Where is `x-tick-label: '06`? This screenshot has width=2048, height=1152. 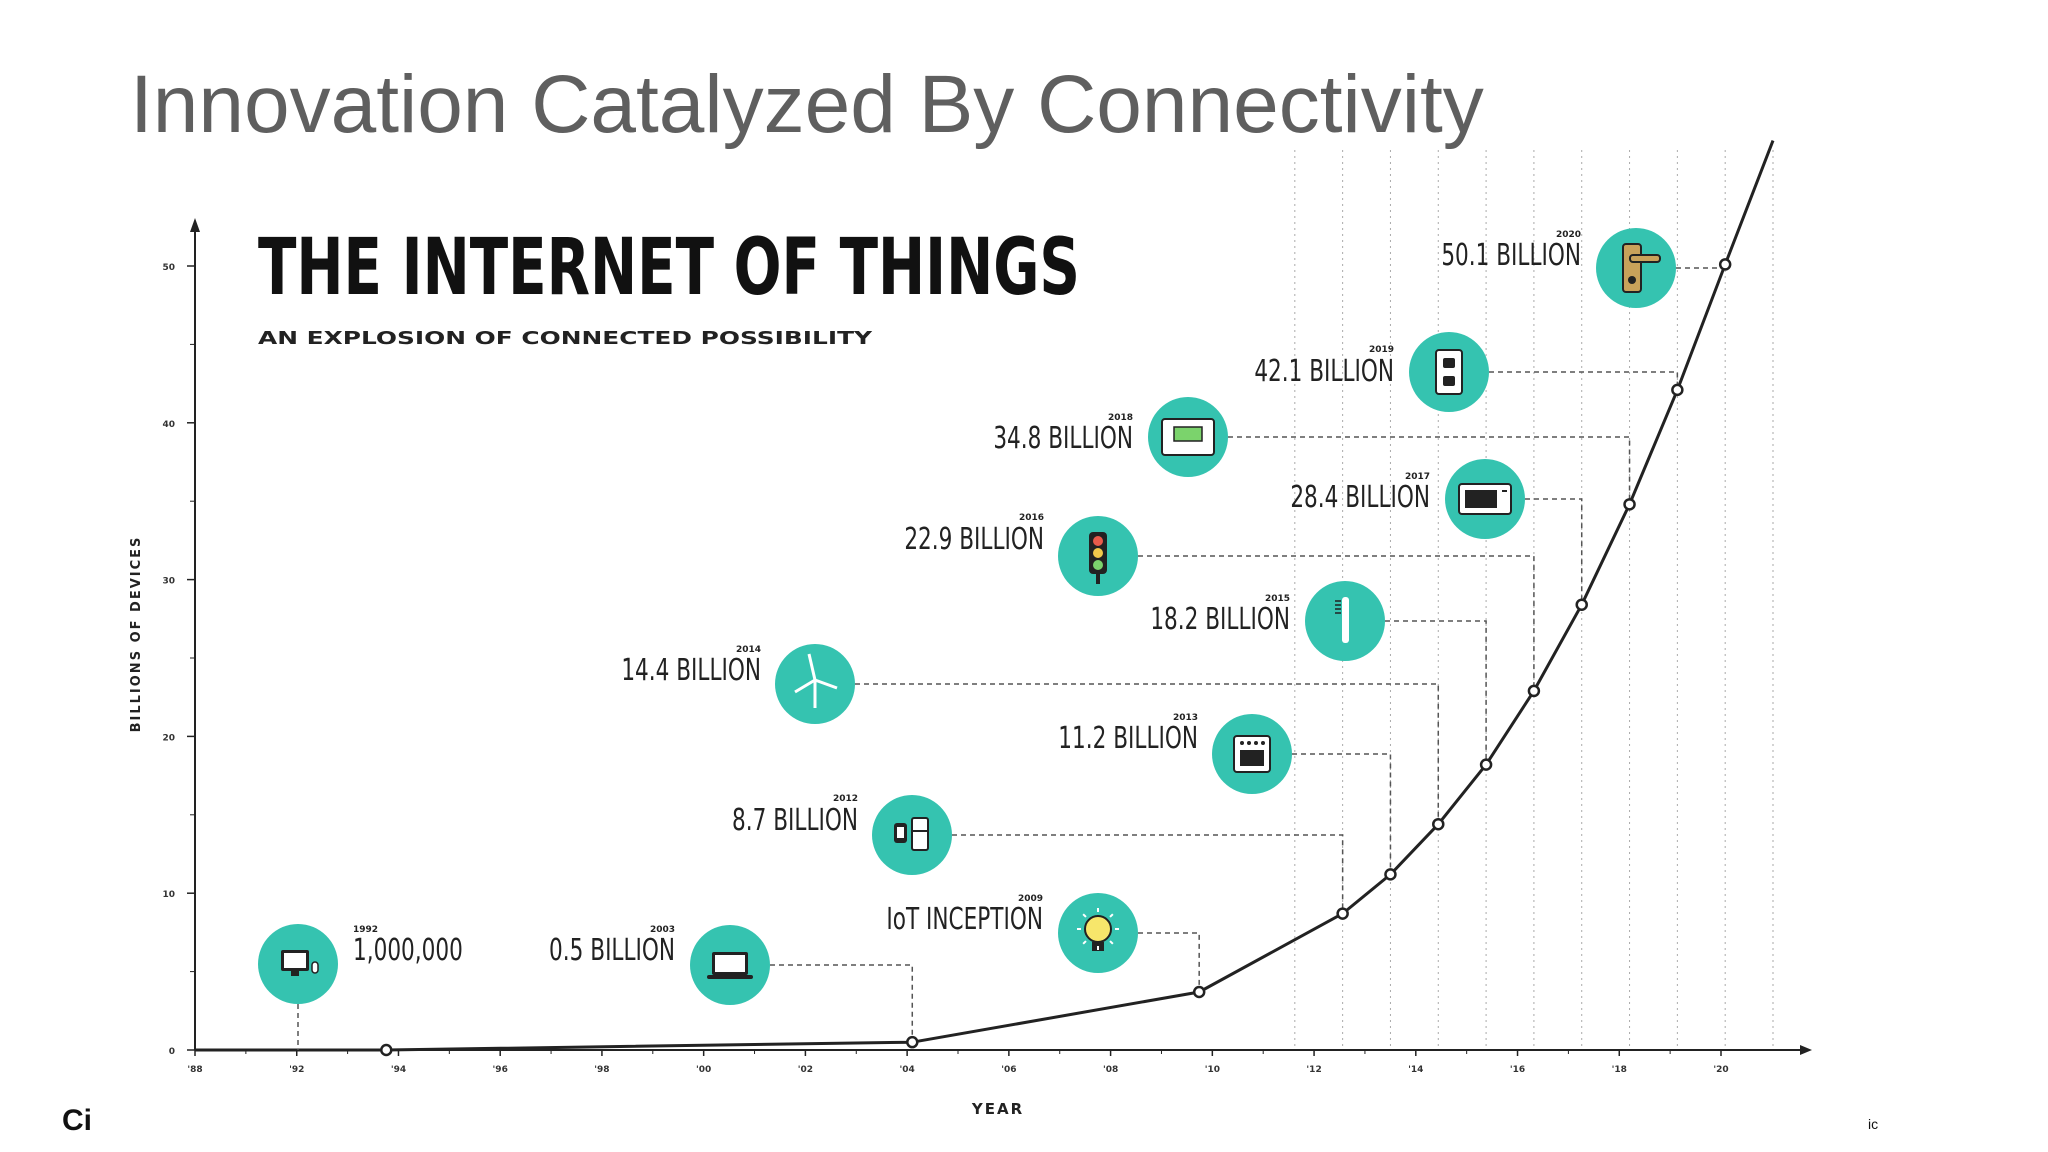 x-tick-label: '06 is located at coordinates (1008, 1070).